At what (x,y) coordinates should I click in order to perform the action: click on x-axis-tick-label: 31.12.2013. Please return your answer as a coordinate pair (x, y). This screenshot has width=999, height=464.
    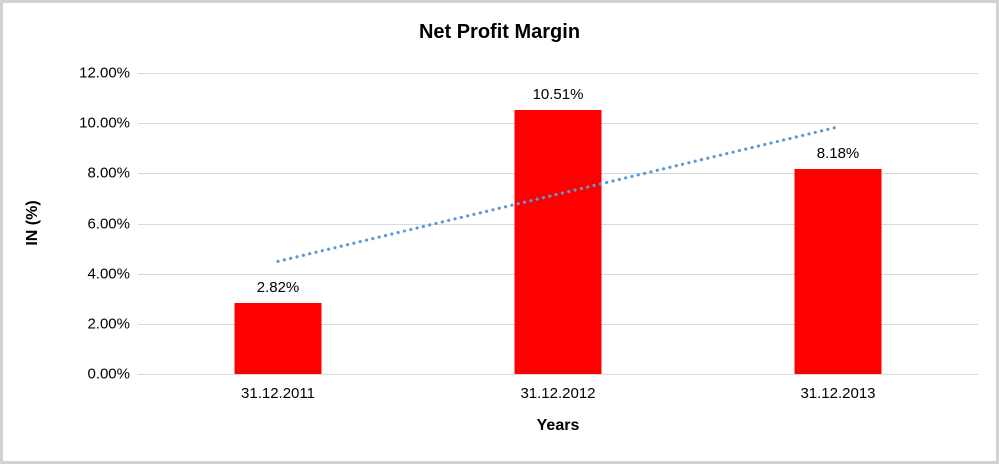
    Looking at the image, I should click on (838, 393).